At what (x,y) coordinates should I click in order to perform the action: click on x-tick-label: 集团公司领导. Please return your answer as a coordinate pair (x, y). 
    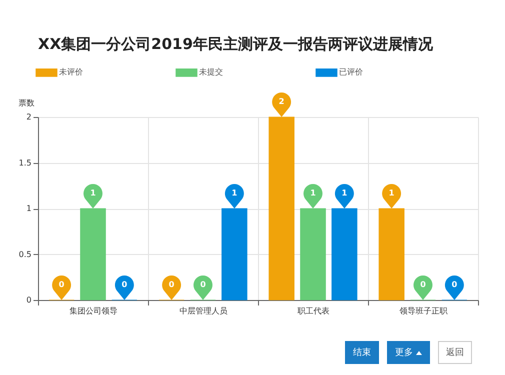
    Looking at the image, I should click on (94, 311).